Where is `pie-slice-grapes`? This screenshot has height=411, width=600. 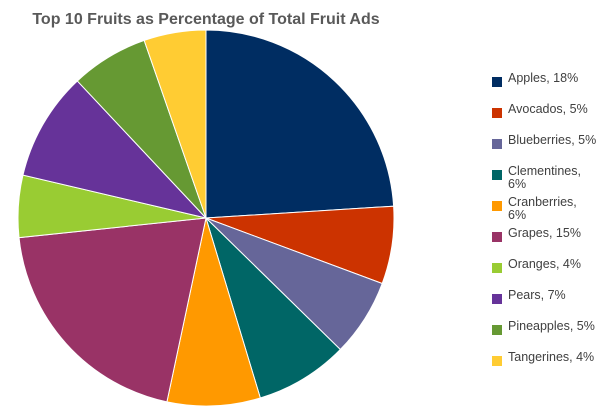 pie-slice-grapes is located at coordinates (112, 310).